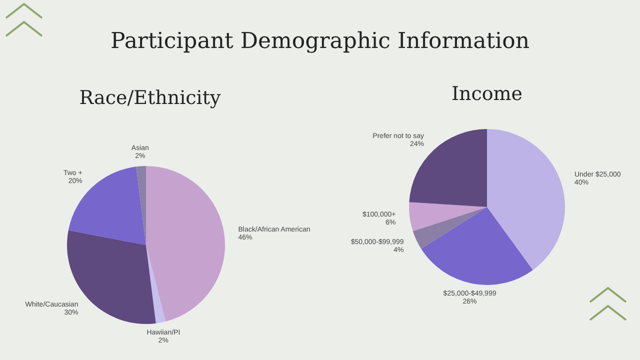  I want to click on chart-title: Race/Ethnicity, so click(150, 98).